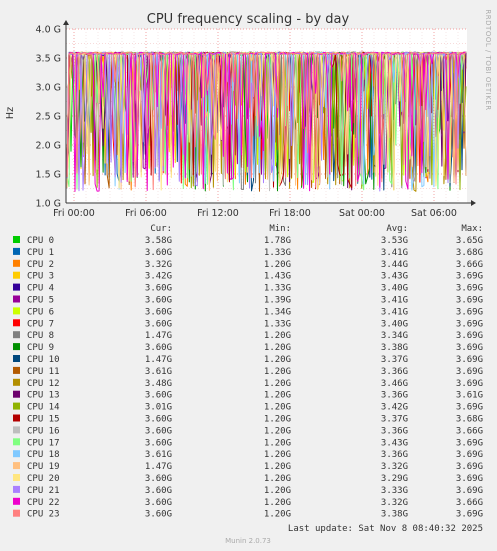 This screenshot has width=497, height=551. I want to click on x-tick-label: Fri 12:00, so click(218, 213).